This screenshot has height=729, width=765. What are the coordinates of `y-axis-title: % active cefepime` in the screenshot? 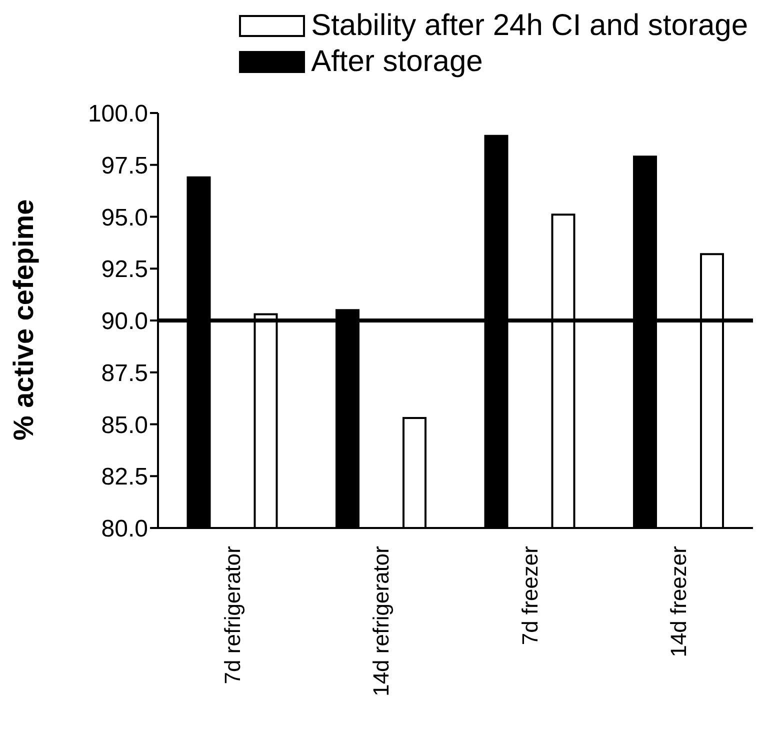 It's located at (23, 319).